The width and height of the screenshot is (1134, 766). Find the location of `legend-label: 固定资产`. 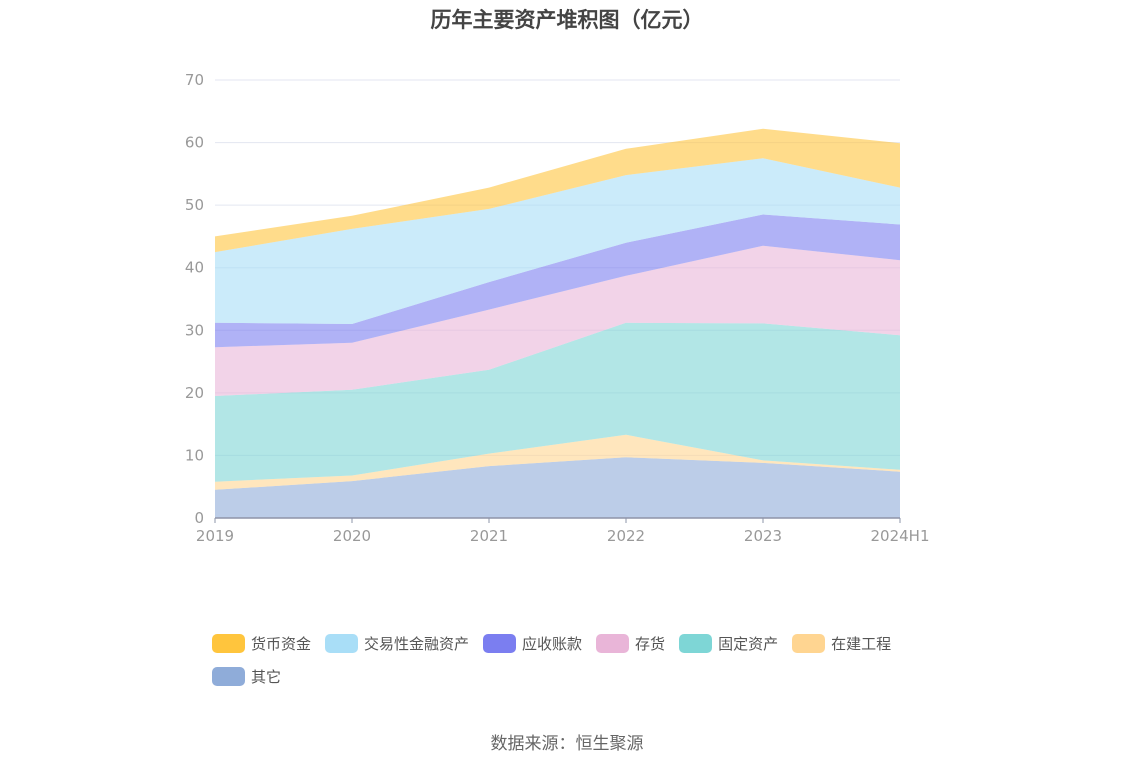

legend-label: 固定资产 is located at coordinates (748, 643).